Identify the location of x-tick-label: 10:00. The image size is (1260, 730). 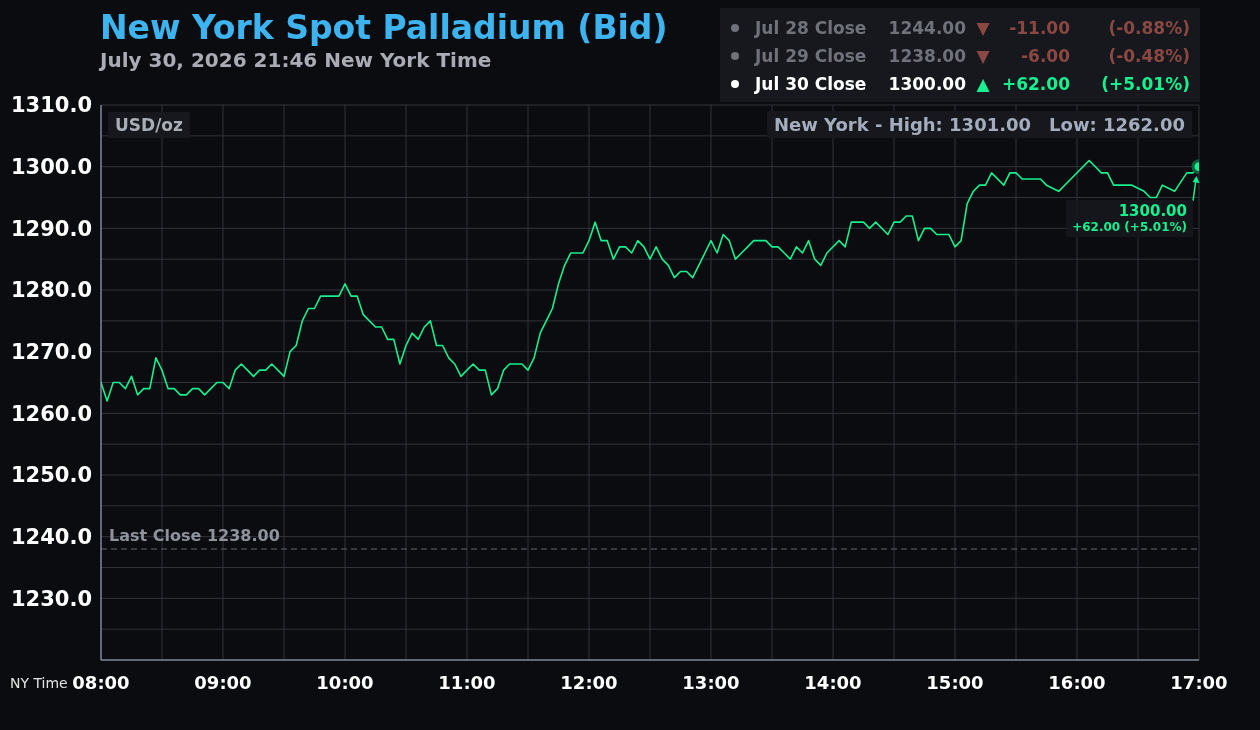
(345, 682).